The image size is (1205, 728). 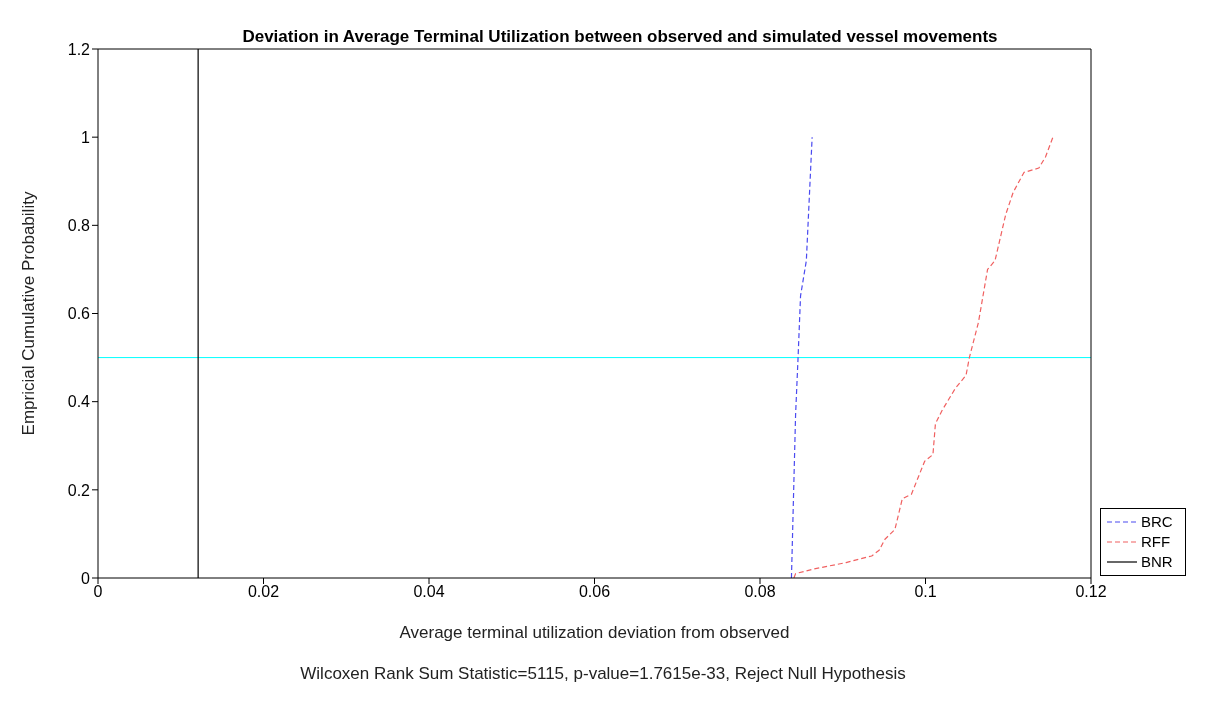 I want to click on y-tick-label: 0.4, so click(x=79, y=402).